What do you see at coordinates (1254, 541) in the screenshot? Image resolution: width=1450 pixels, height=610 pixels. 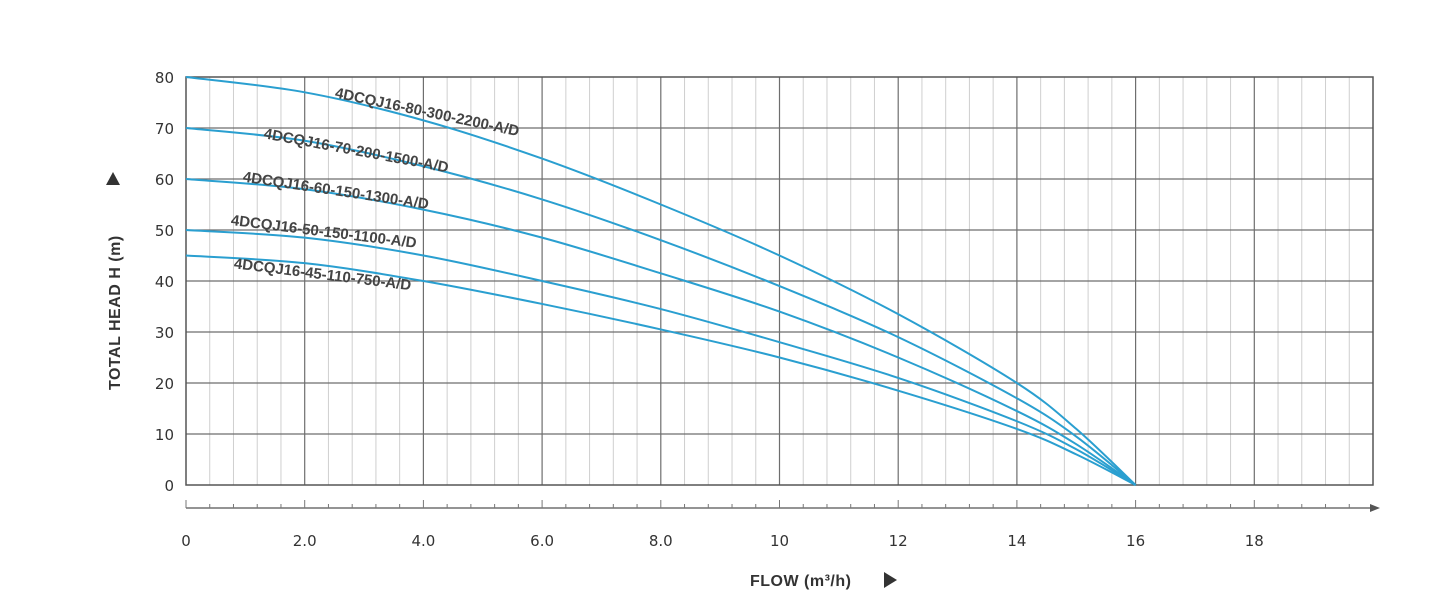 I see `x-tick-label: 18` at bounding box center [1254, 541].